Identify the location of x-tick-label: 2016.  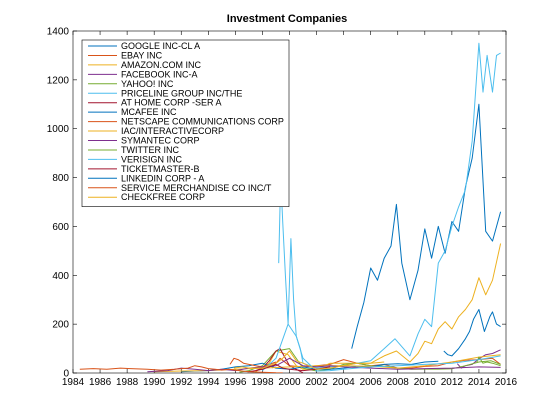
(506, 382).